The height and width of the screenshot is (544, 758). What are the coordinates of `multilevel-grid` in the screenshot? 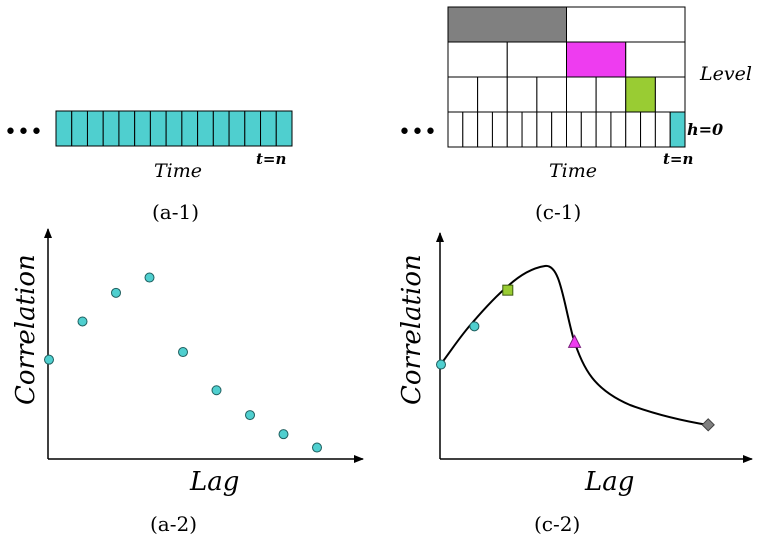 It's located at (566, 77).